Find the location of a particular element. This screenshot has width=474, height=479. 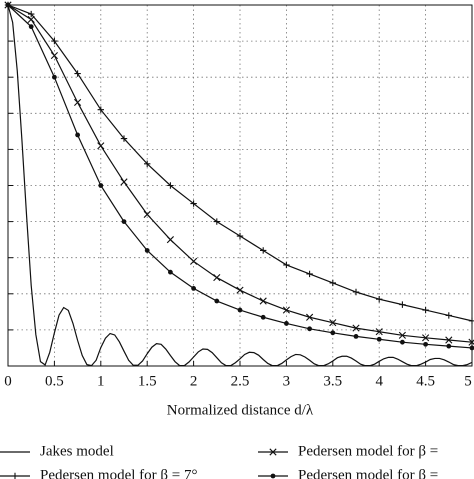

x-tick-label: 3.5 is located at coordinates (332, 381).